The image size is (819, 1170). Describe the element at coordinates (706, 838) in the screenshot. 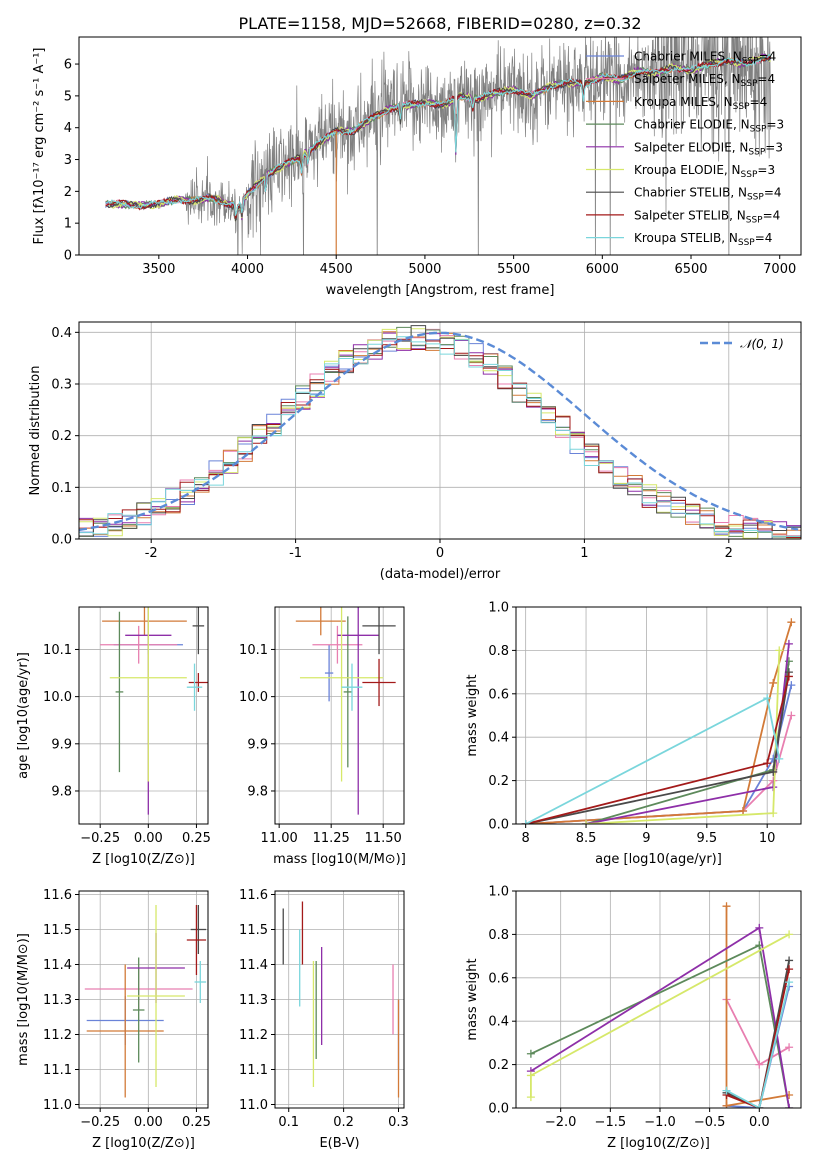

I see `x-tick-label: 9.5` at that location.